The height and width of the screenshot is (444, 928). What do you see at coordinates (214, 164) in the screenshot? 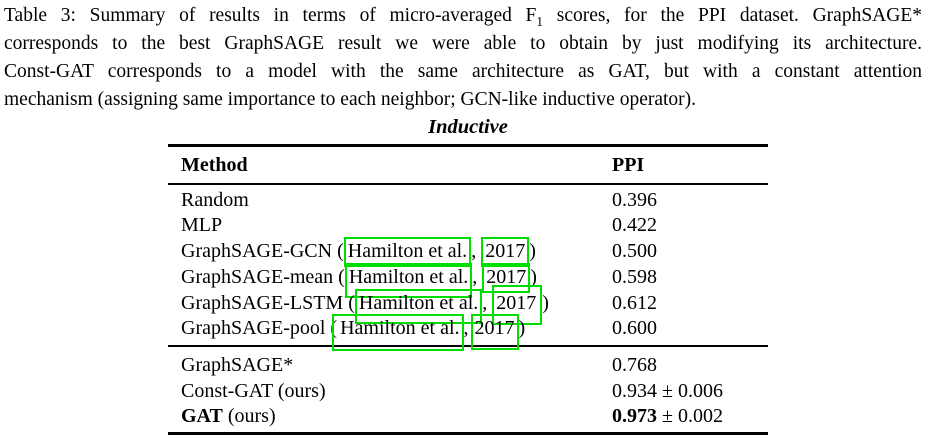
I see `column-header-method: Method` at bounding box center [214, 164].